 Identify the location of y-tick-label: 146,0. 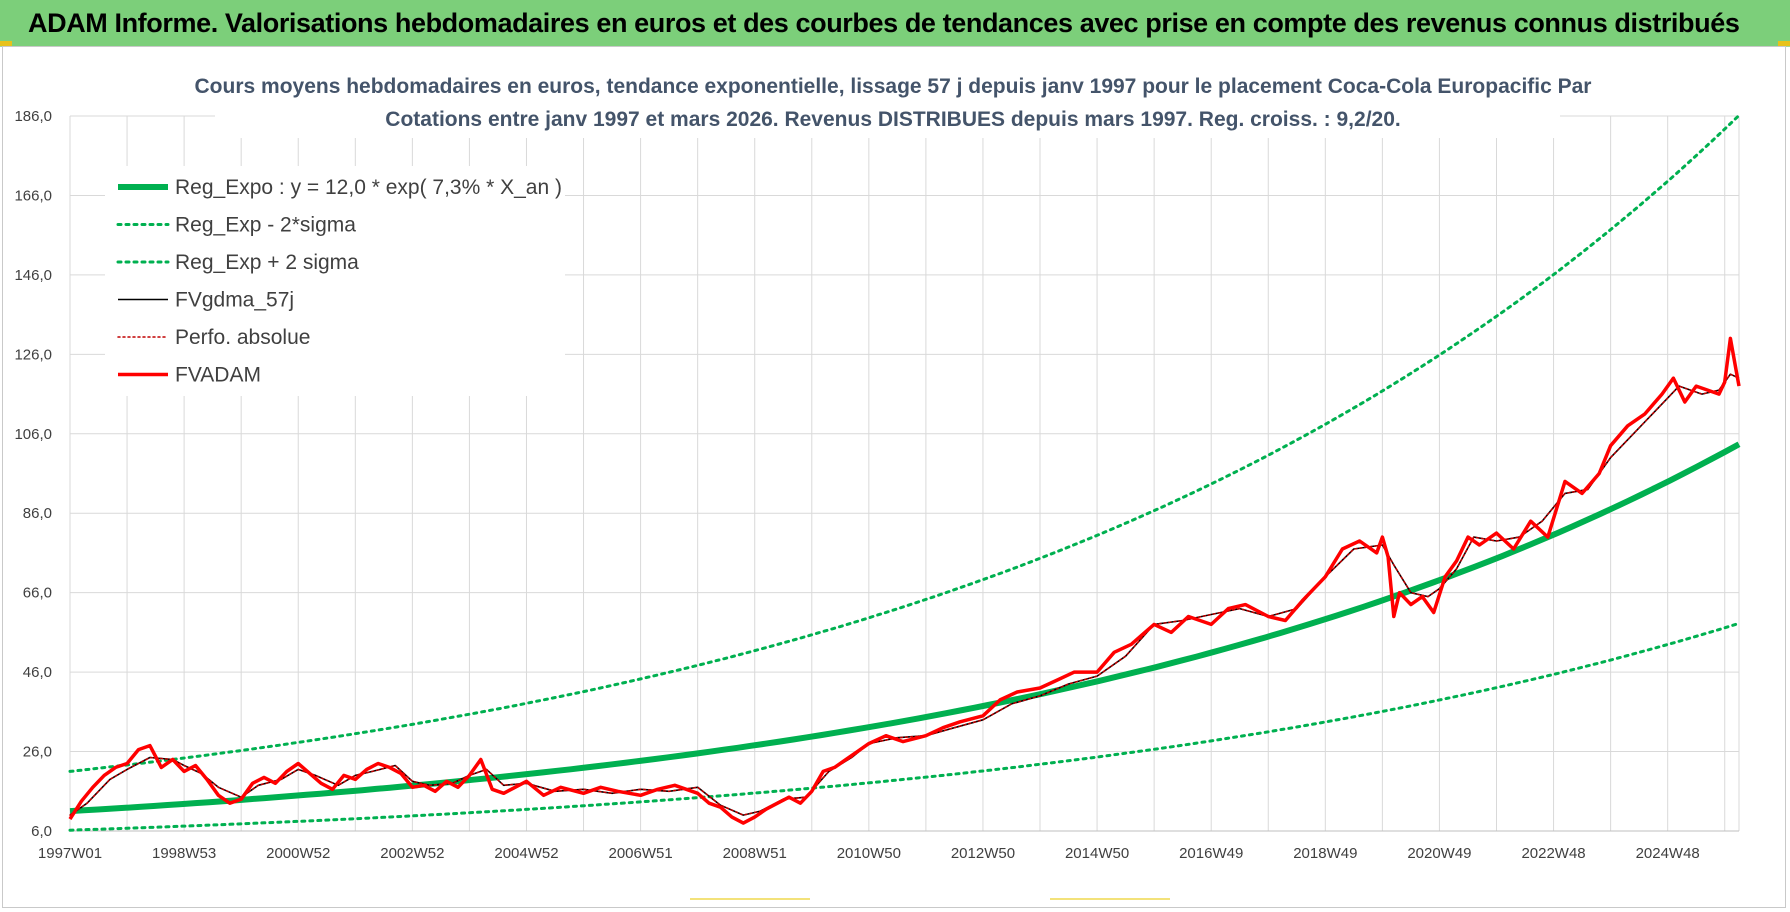
(33, 275).